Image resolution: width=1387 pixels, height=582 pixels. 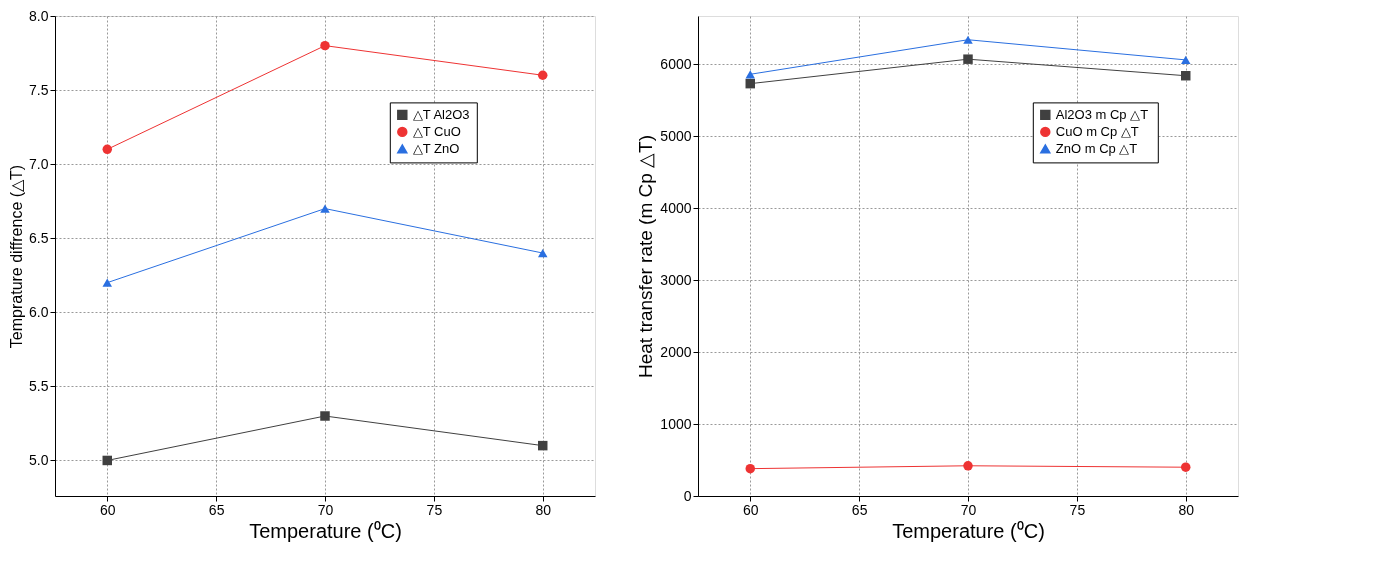 I want to click on y-axis-title: Heat transfer rate (m Cp △T), so click(x=646, y=256).